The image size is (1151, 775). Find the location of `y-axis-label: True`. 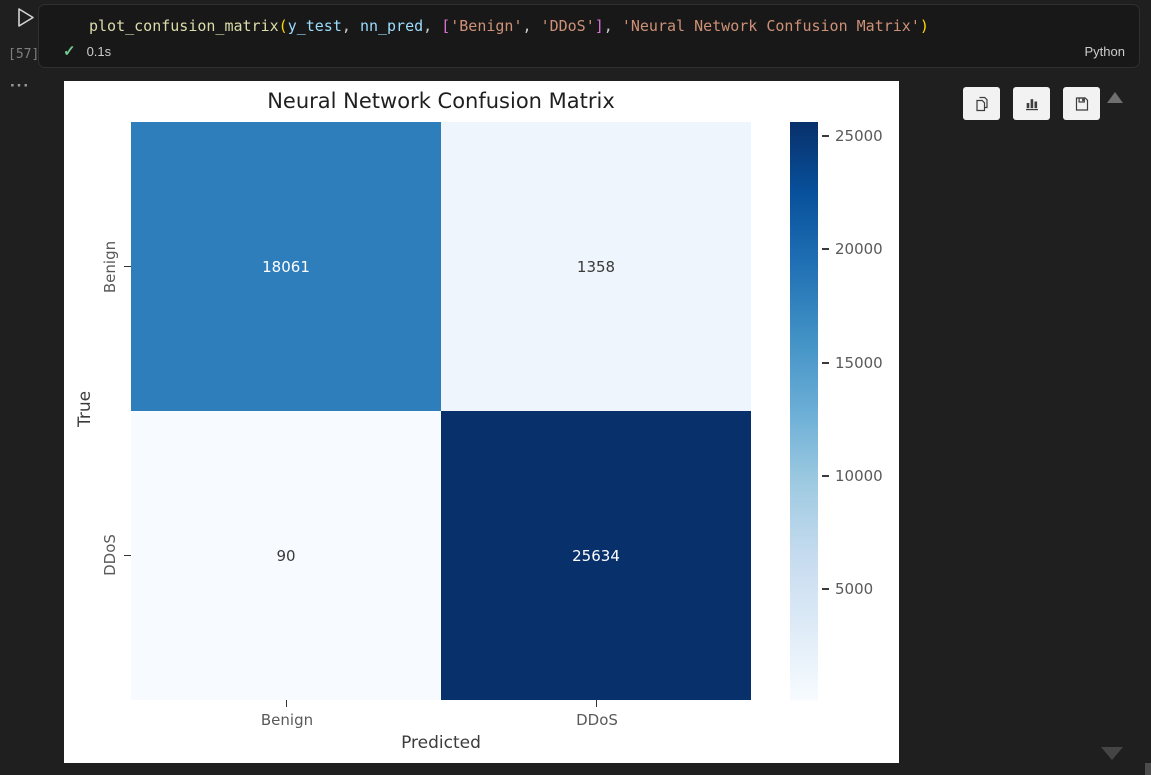

y-axis-label: True is located at coordinates (85, 409).